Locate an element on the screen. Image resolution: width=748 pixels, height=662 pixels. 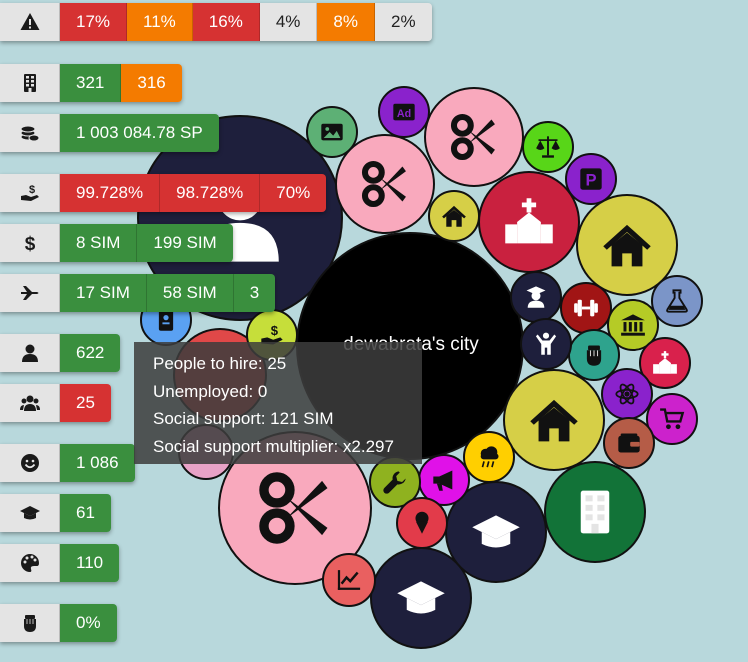
ice-cream-icon is located at coordinates (422, 522).